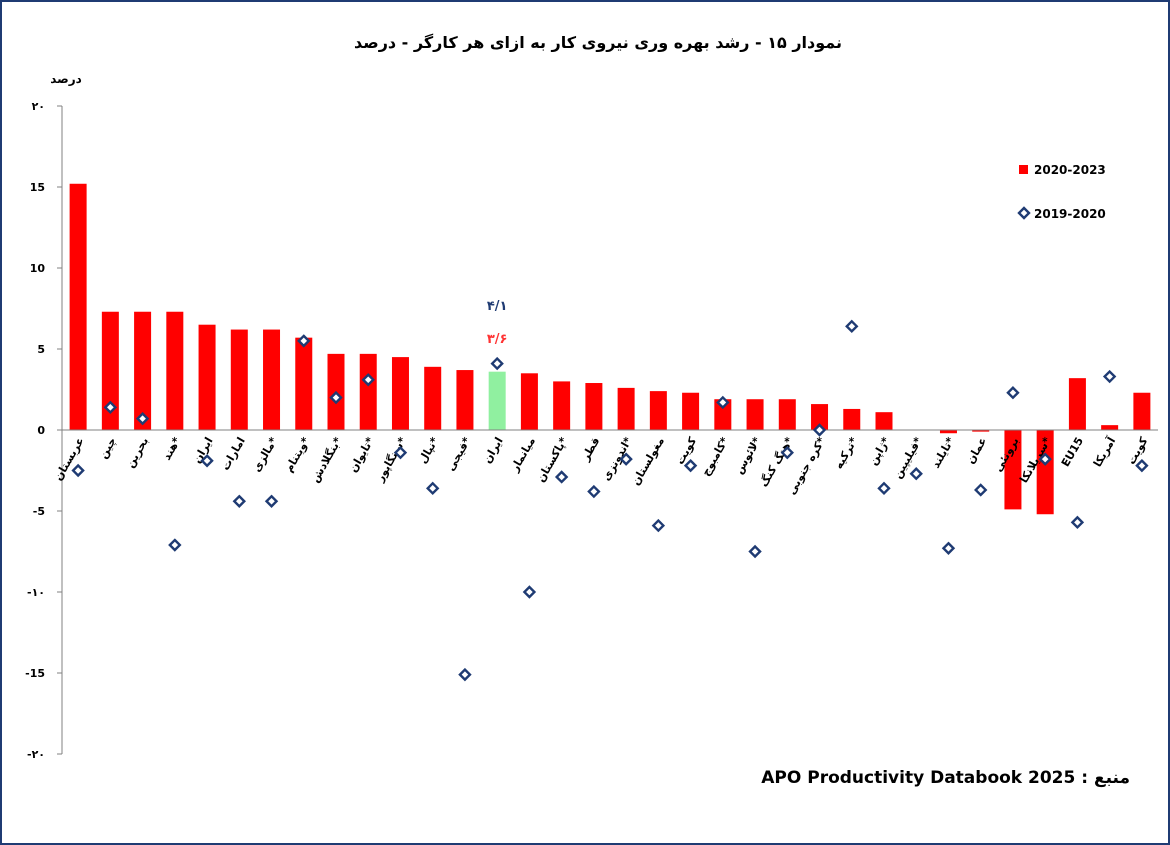 The image size is (1170, 845). What do you see at coordinates (976, 450) in the screenshot?
I see `x-tick-label: عمان` at bounding box center [976, 450].